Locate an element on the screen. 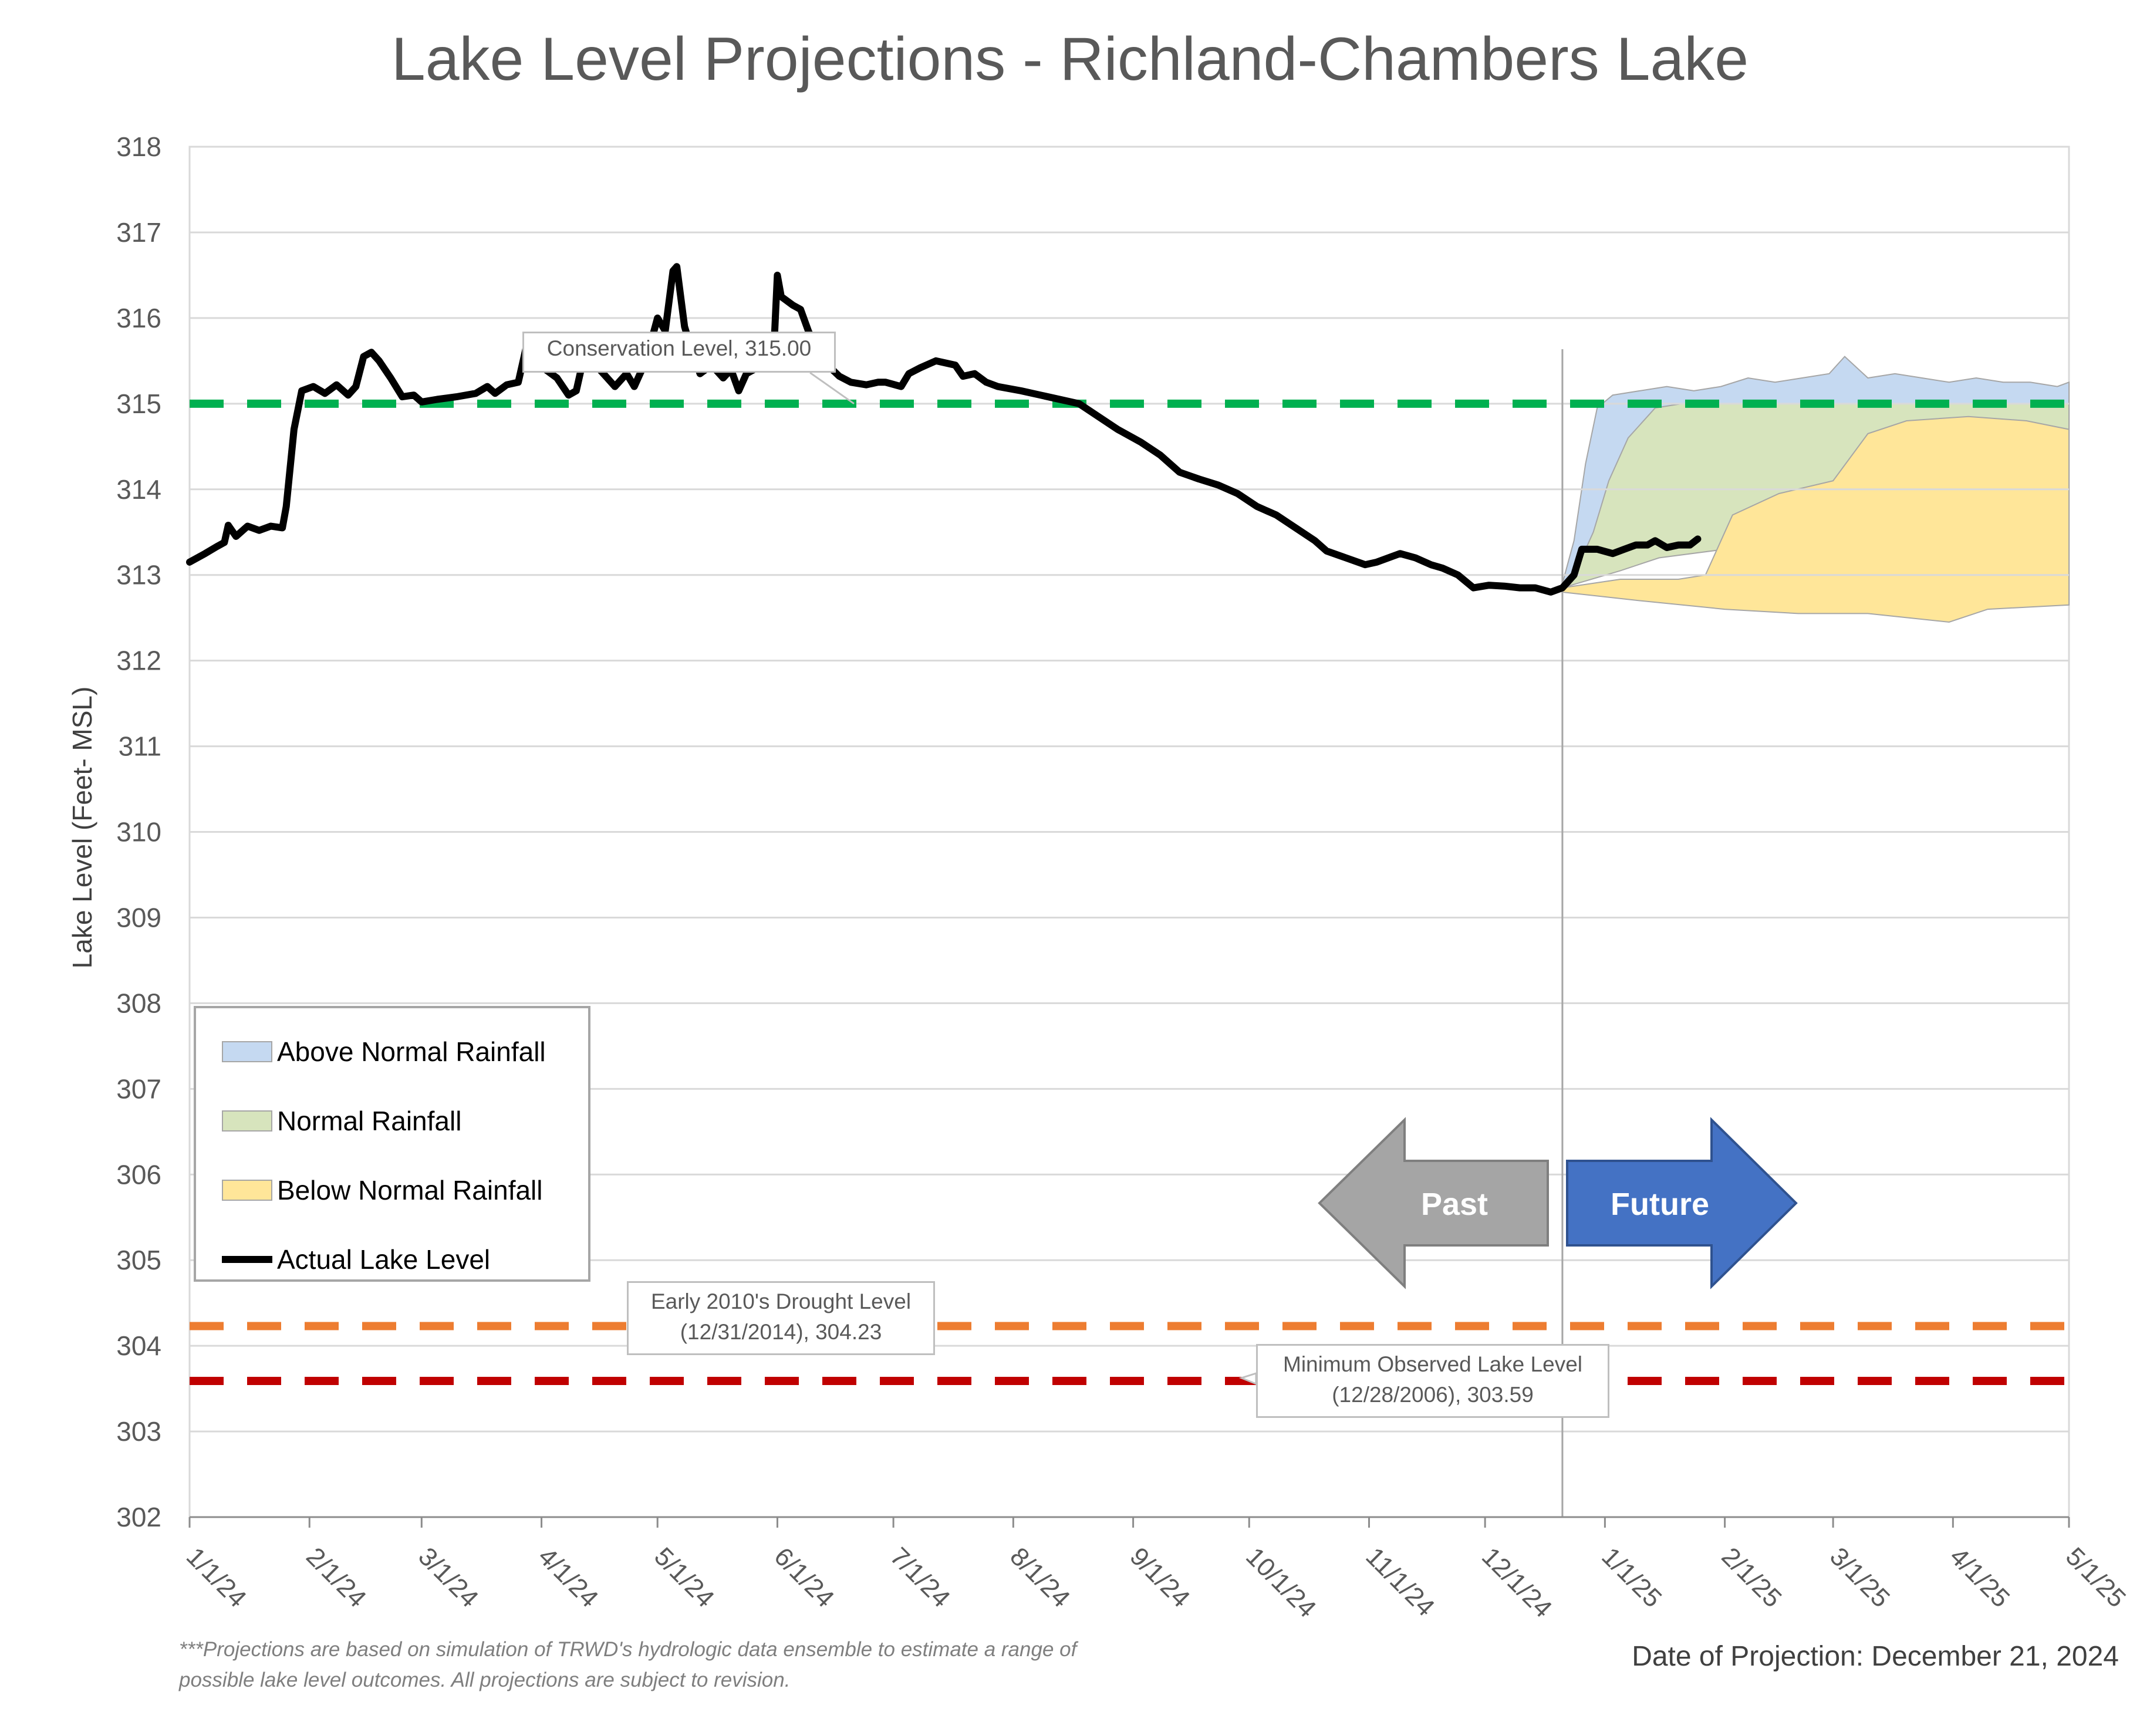  y-tick-label-310: 310 is located at coordinates (138, 832).